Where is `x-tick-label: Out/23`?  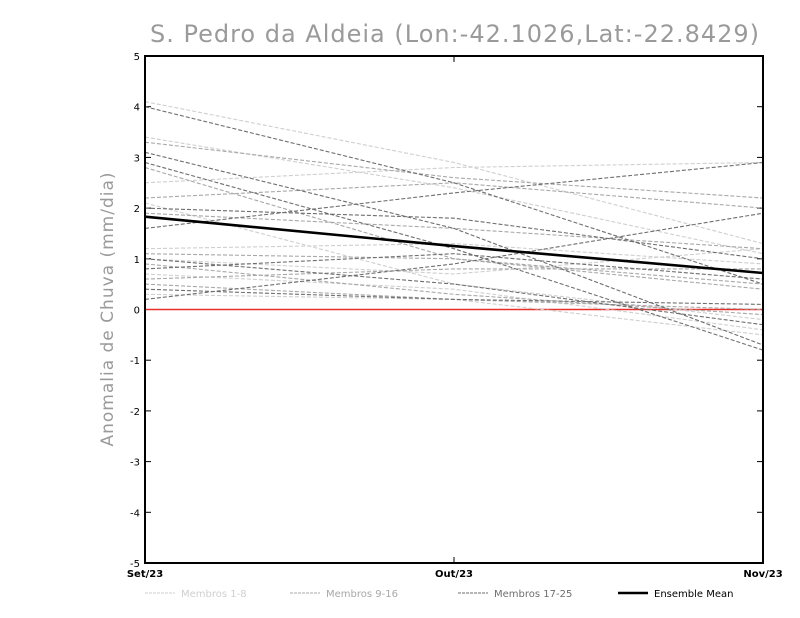 x-tick-label: Out/23 is located at coordinates (454, 574).